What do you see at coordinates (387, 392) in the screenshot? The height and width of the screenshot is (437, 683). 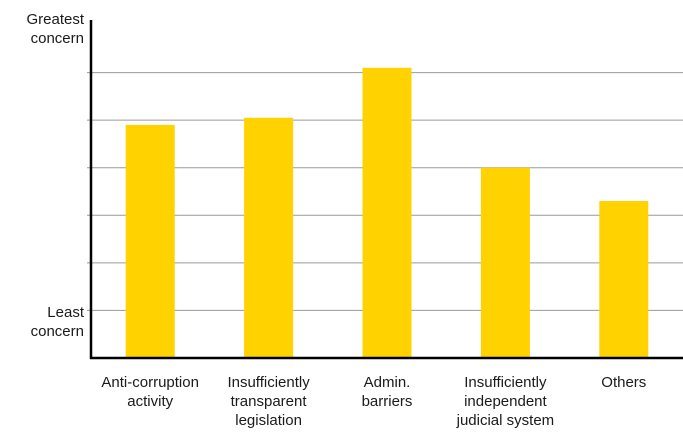 I see `x-tick-label: Admin. barriers` at bounding box center [387, 392].